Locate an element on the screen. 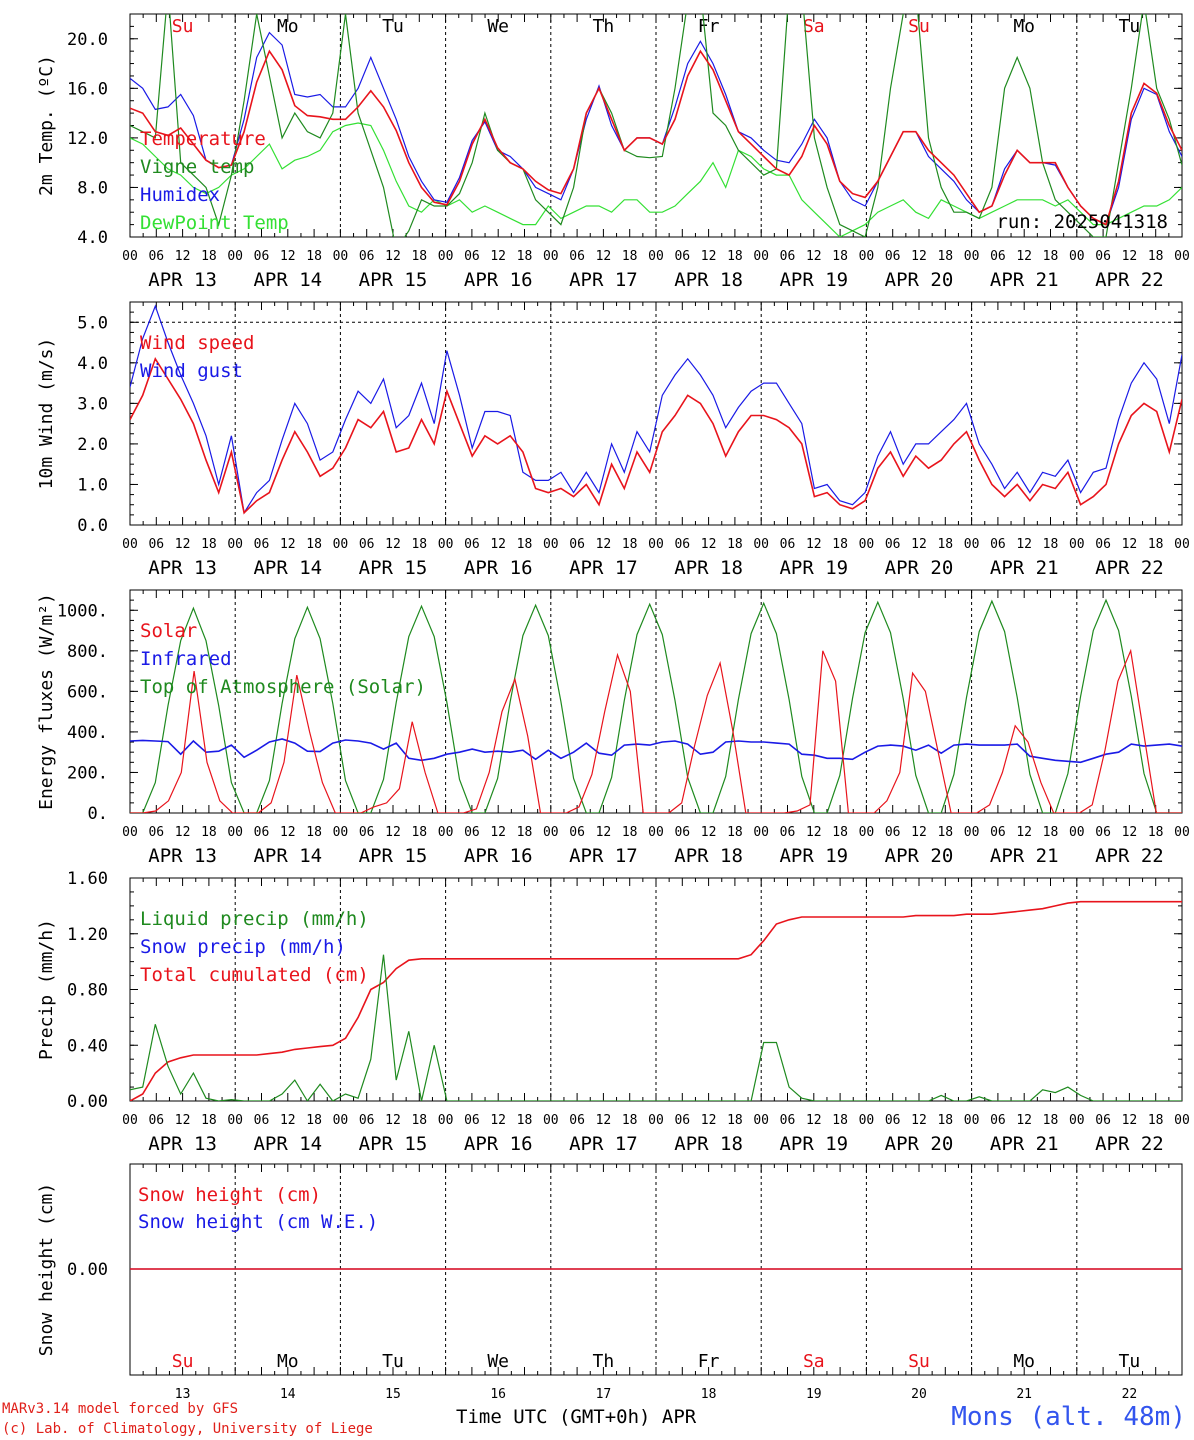 The image size is (1194, 1440). energy-legend-entry: Solar is located at coordinates (168, 631).